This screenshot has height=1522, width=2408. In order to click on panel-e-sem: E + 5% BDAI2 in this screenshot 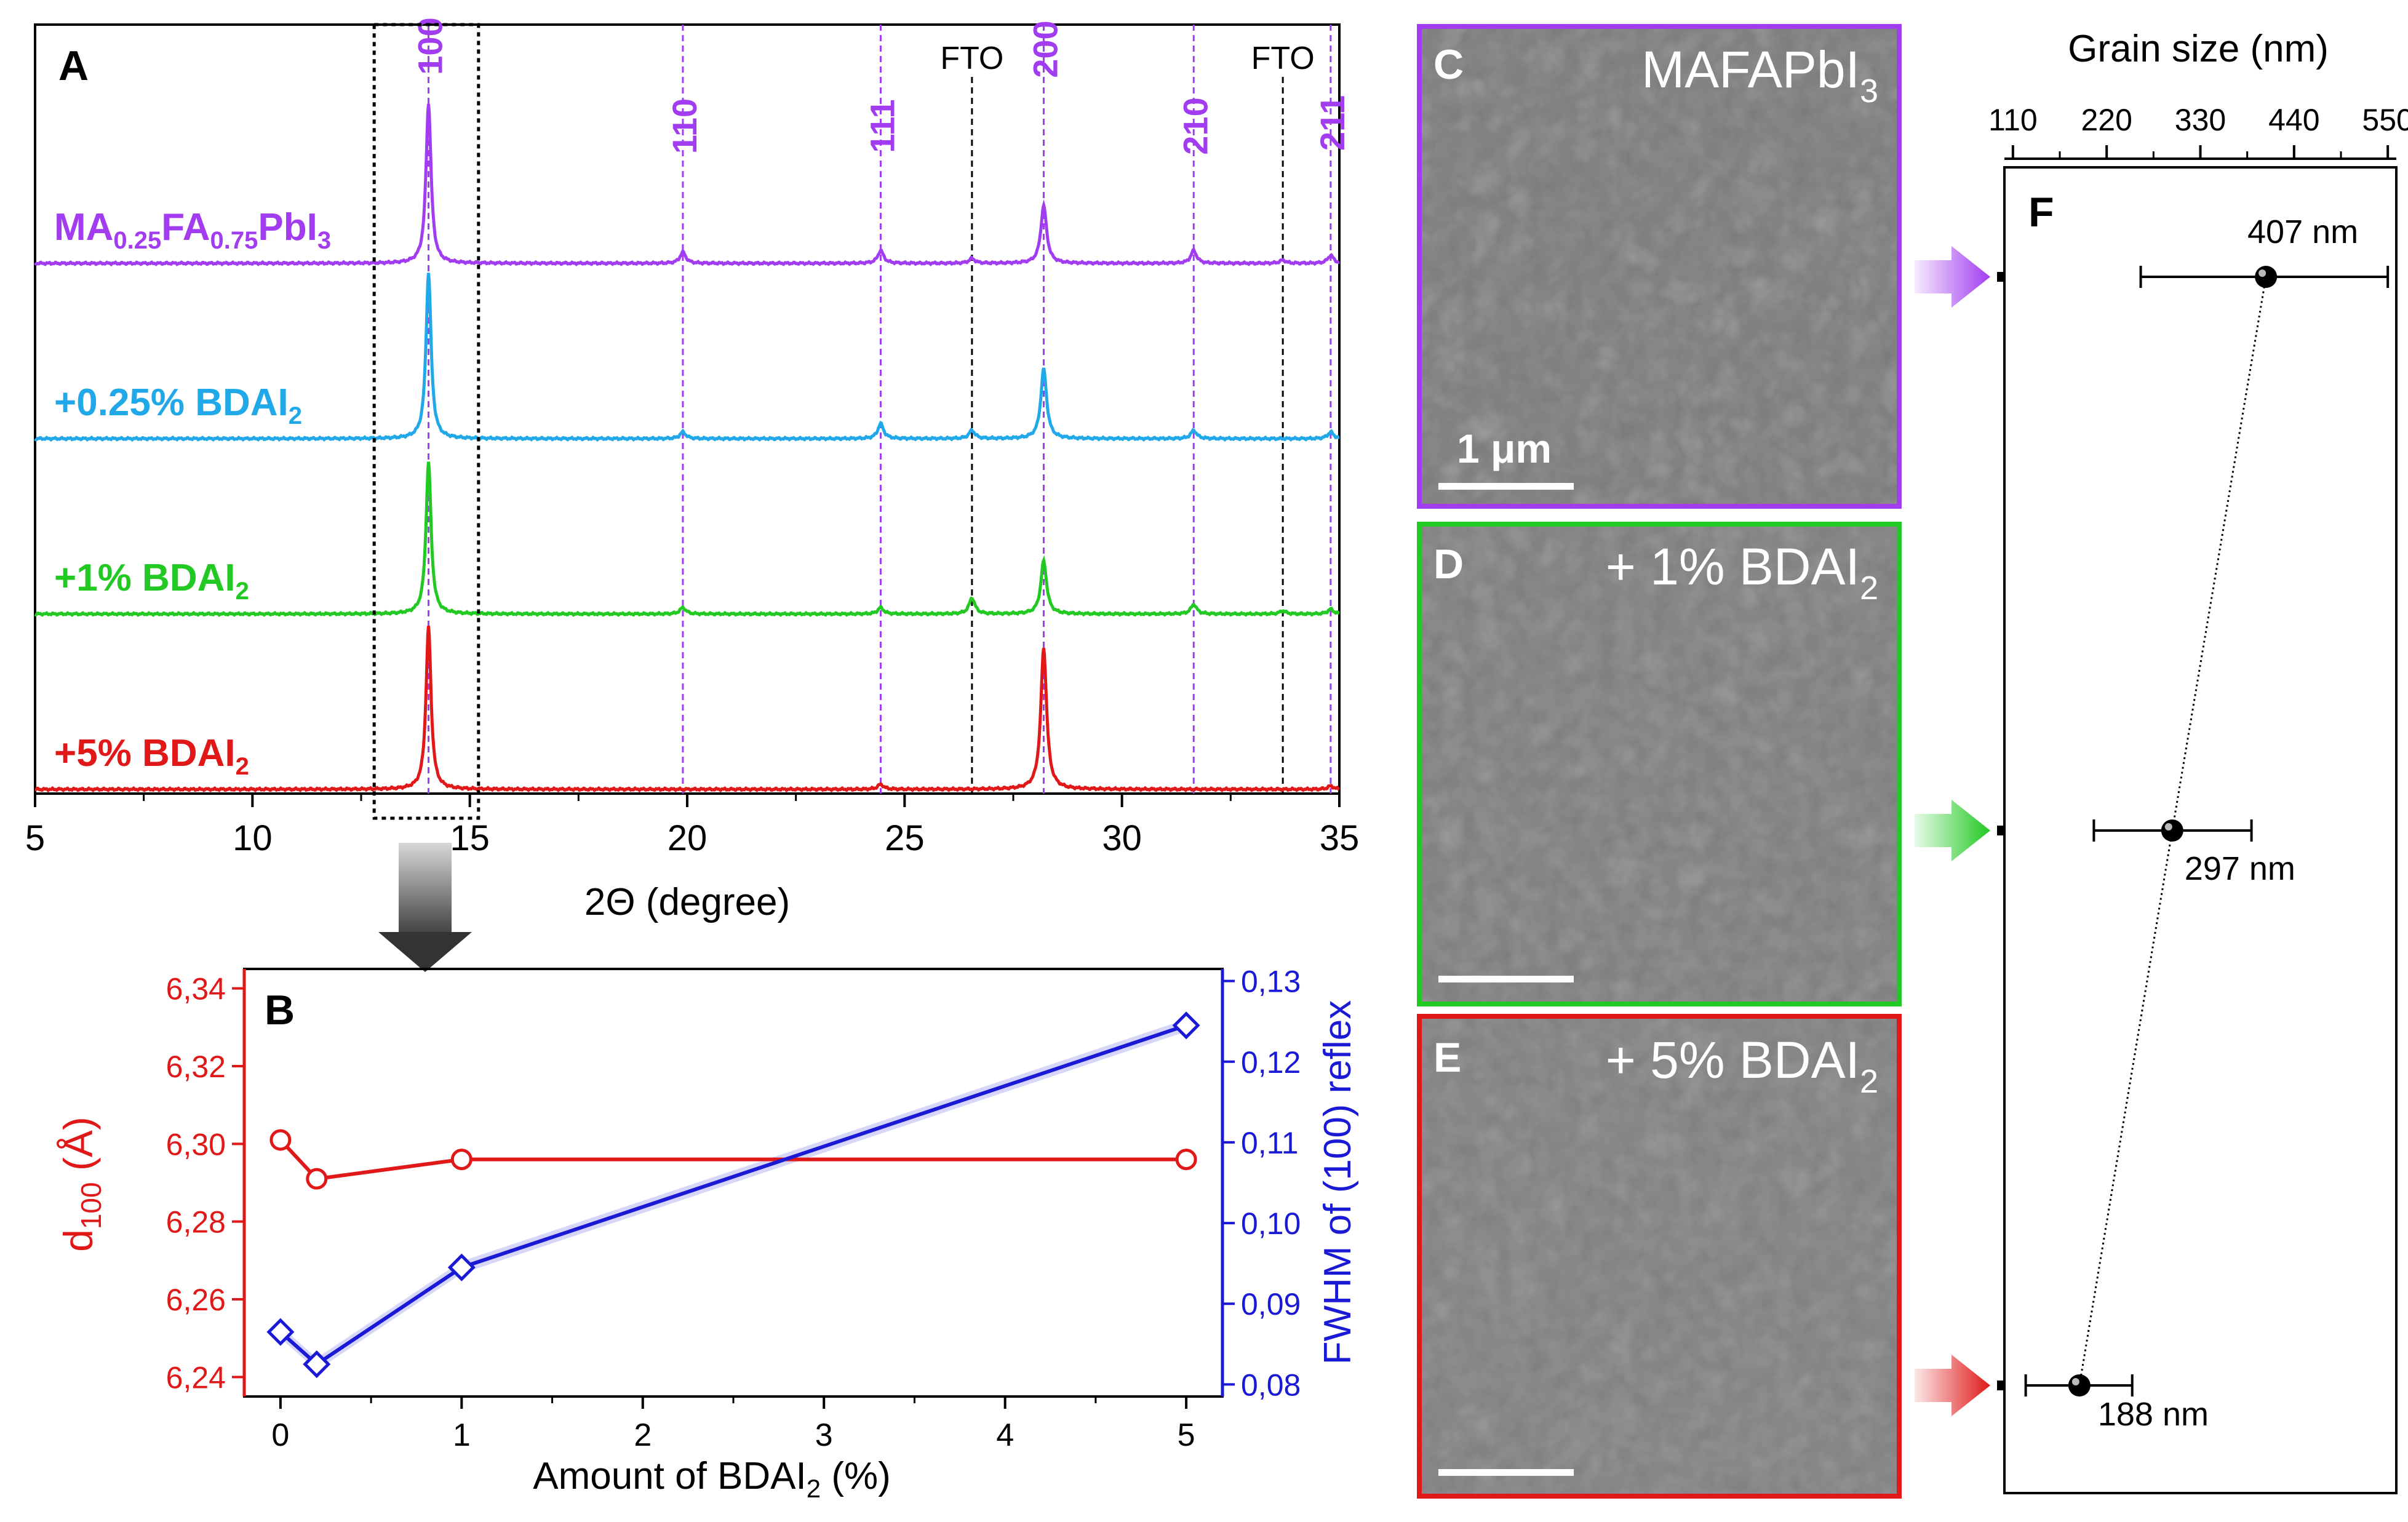, I will do `click(1659, 1257)`.